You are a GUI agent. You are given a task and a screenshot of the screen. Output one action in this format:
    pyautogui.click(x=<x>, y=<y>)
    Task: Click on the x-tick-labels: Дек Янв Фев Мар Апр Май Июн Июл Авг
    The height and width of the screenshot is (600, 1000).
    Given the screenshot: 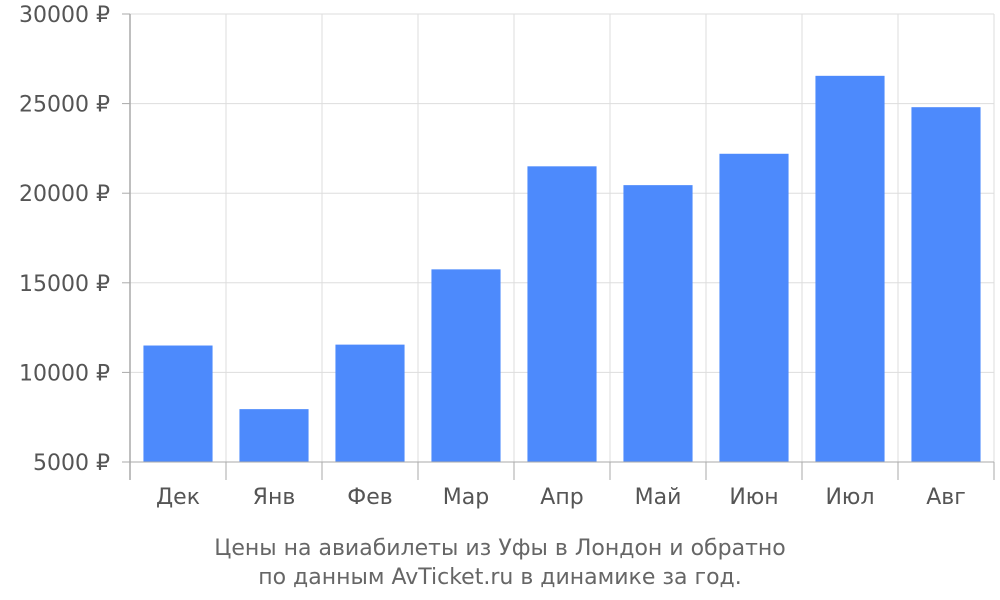 What is the action you would take?
    pyautogui.click(x=561, y=497)
    